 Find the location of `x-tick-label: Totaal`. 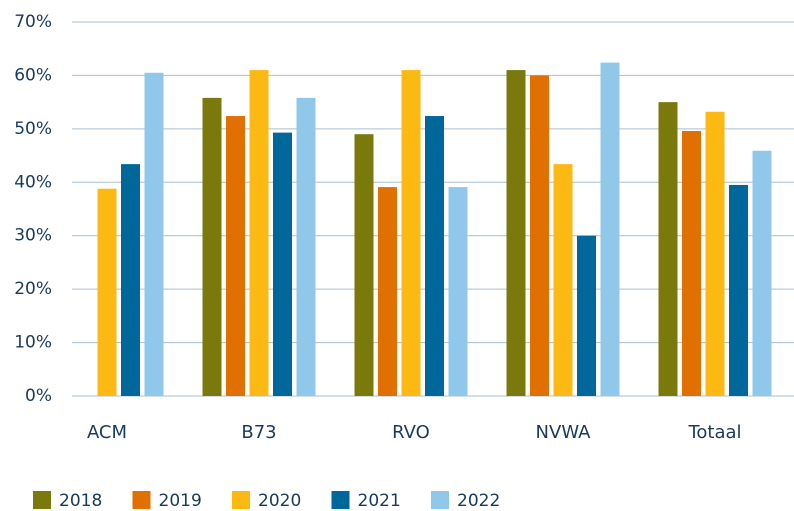

x-tick-label: Totaal is located at coordinates (714, 432).